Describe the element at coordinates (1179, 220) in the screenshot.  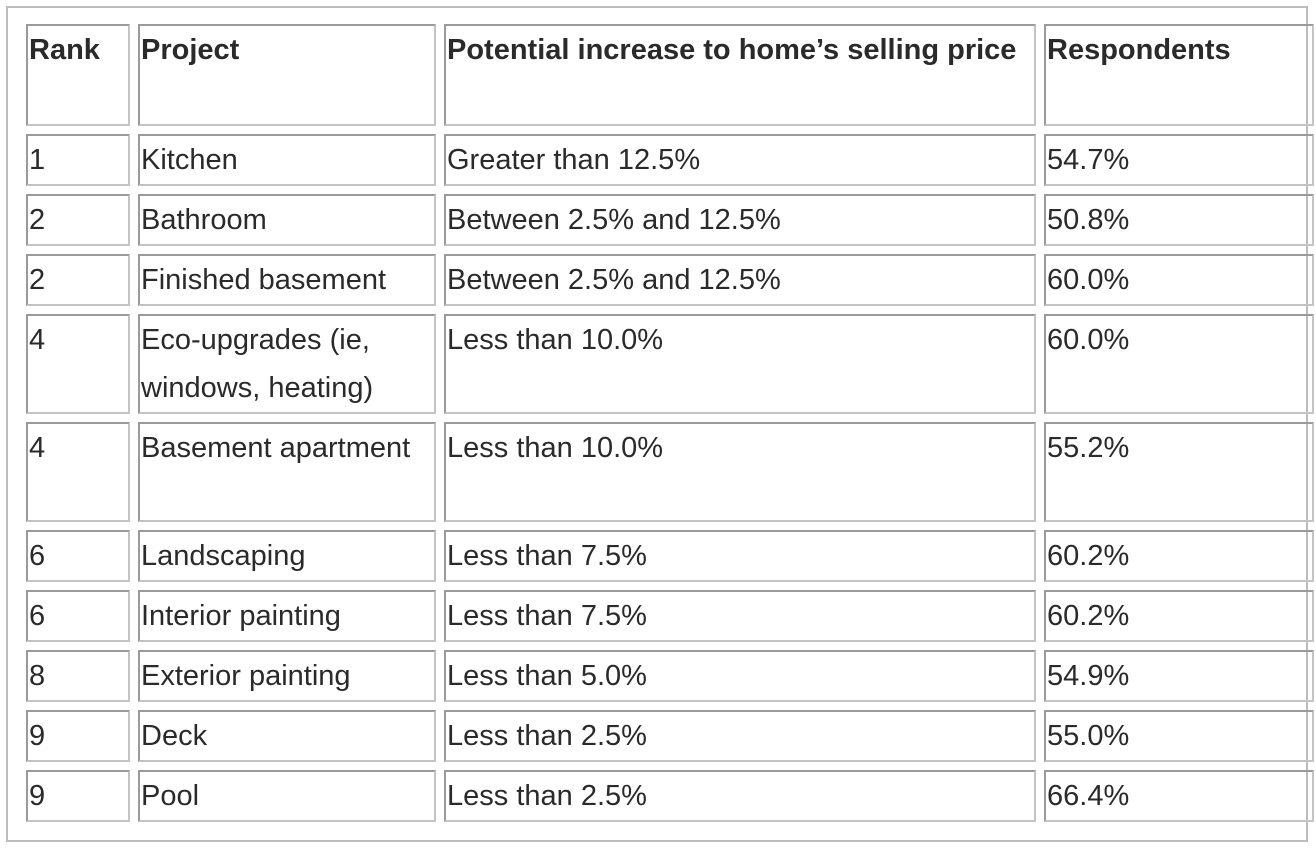
I see `cell-respondents: 50.8%` at that location.